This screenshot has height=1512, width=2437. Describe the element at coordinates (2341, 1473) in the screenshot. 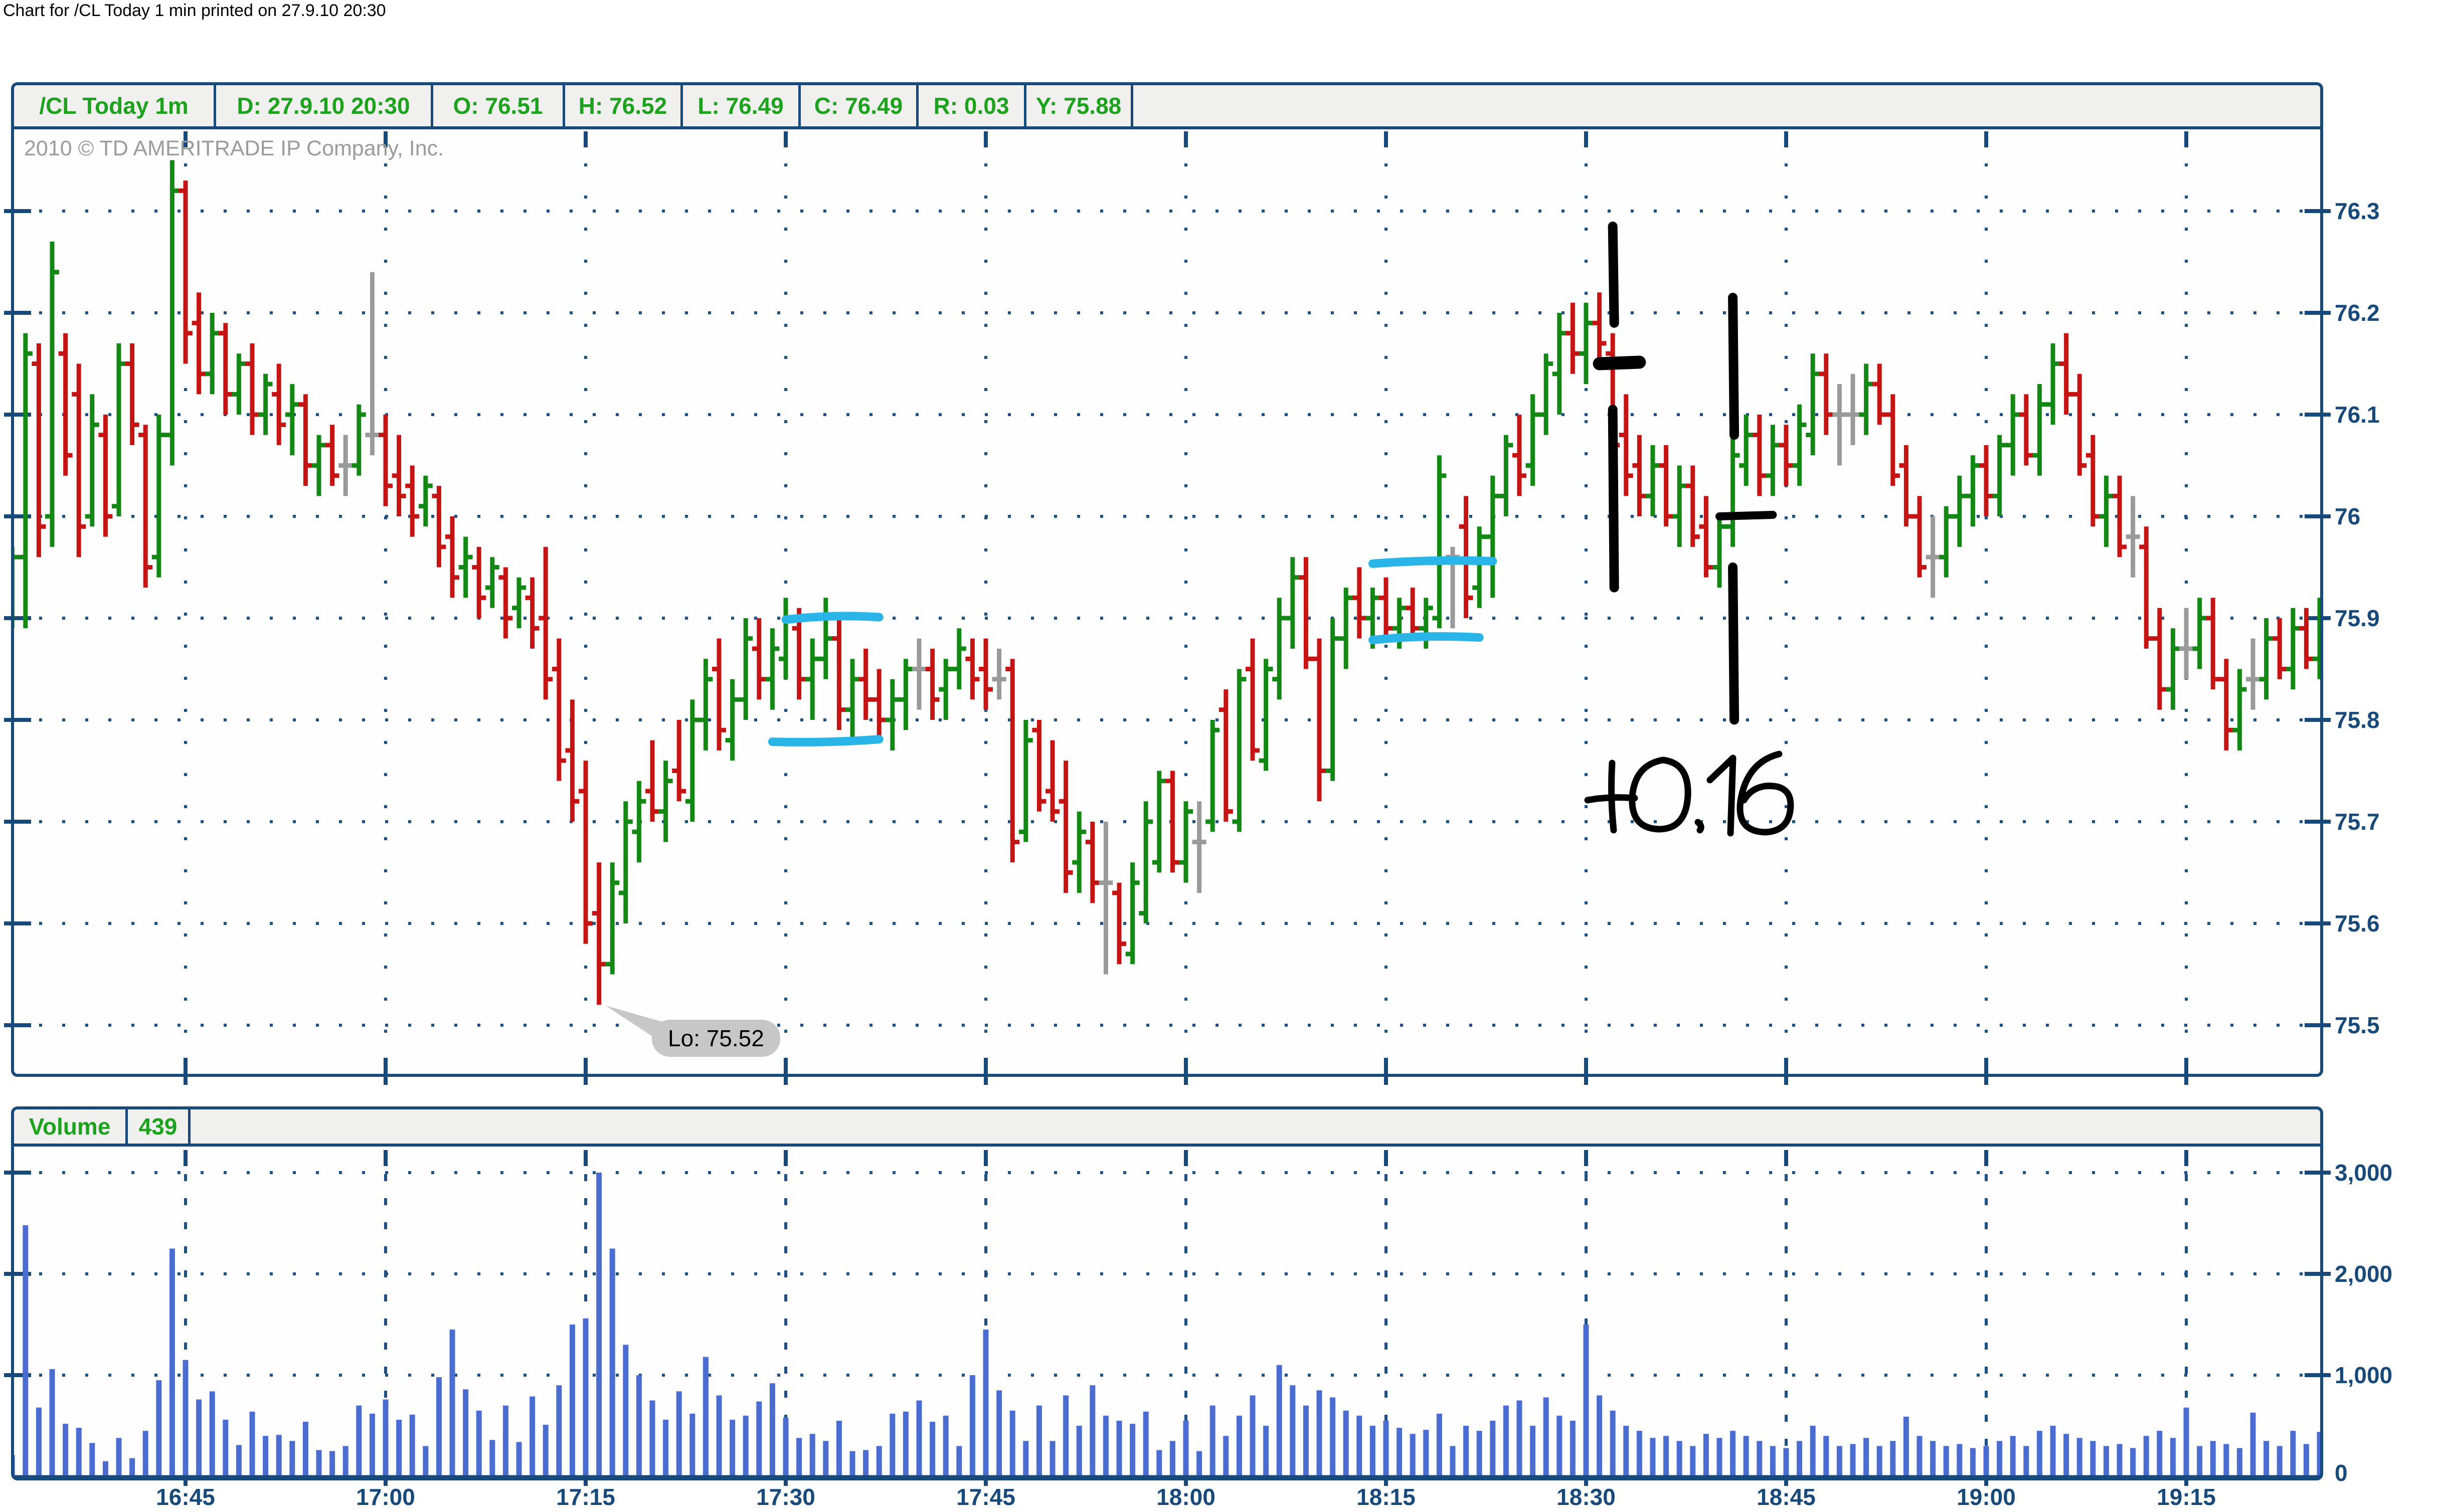

I see `volume-axis-label: 0` at that location.